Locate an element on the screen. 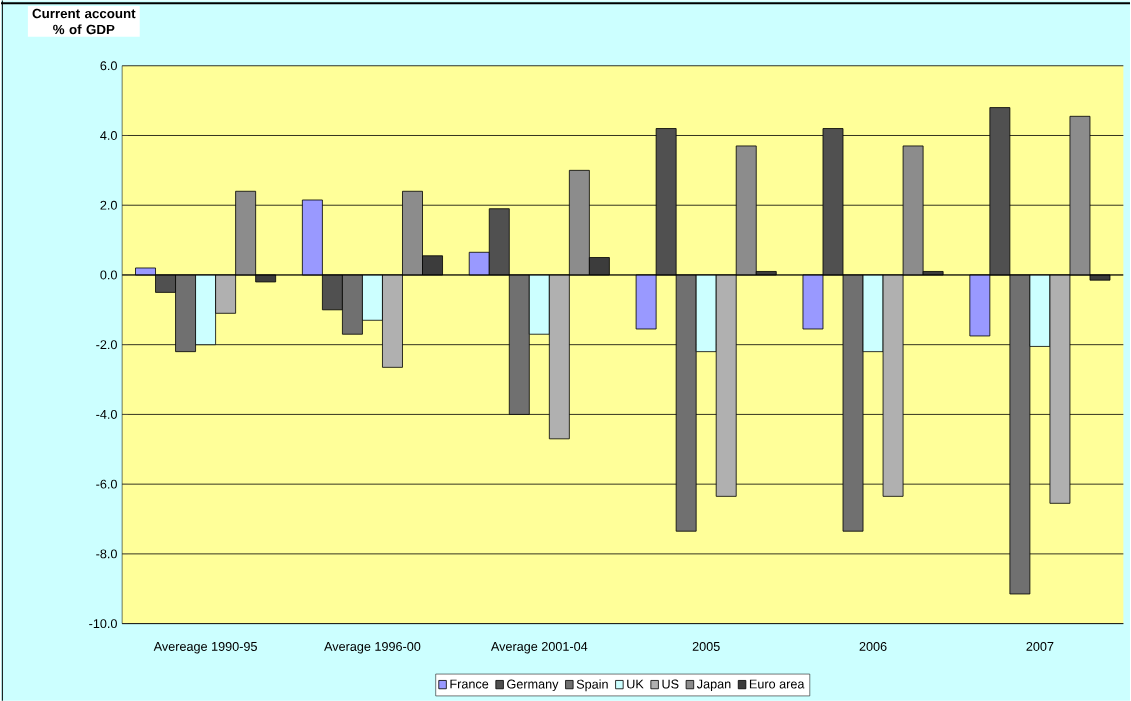  y-tick-label: -6.0 is located at coordinates (106, 484).